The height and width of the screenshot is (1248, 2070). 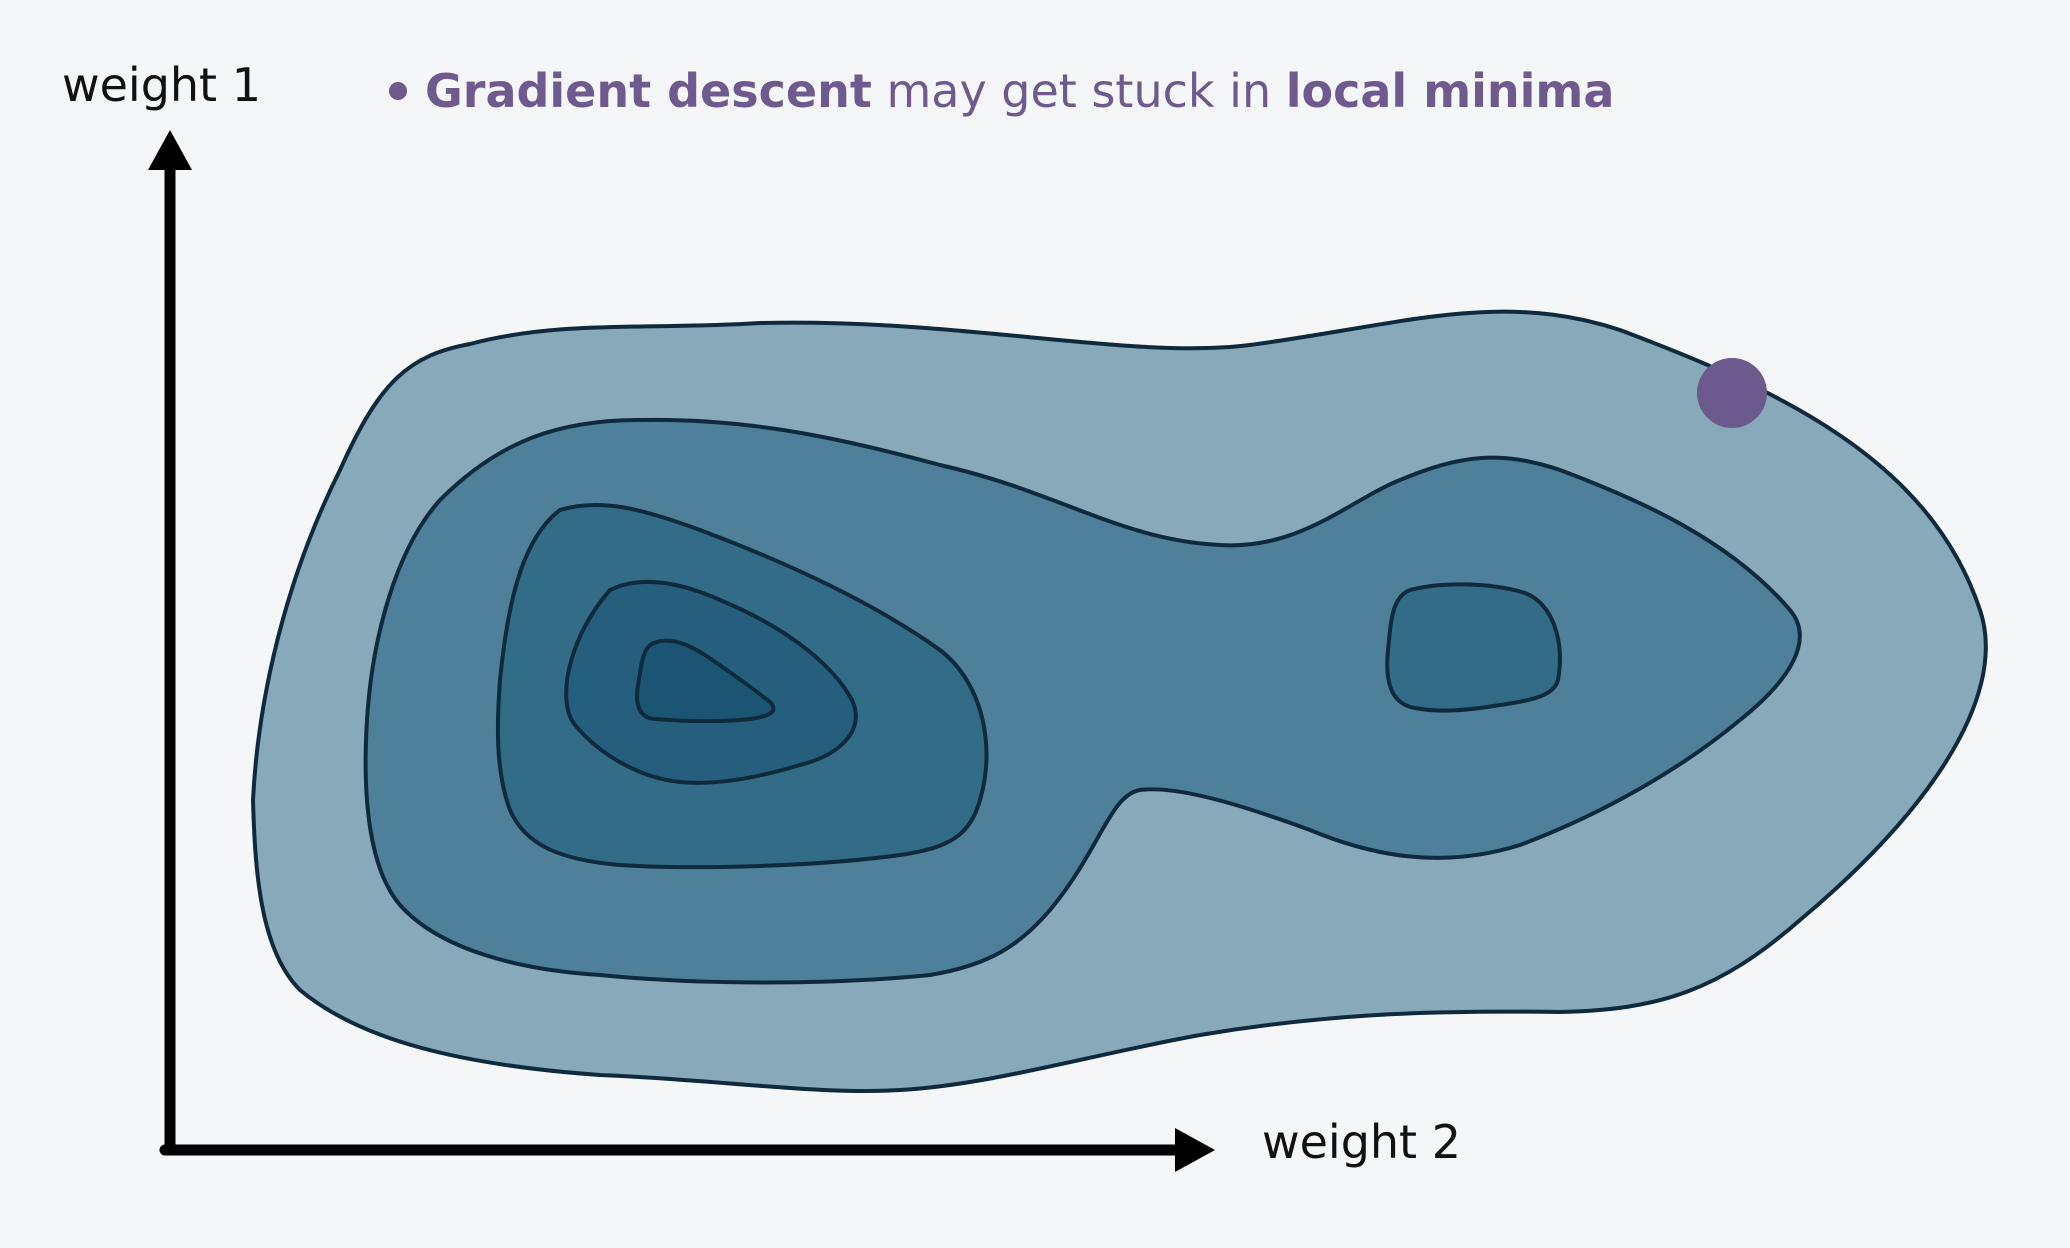 What do you see at coordinates (1195, 1150) in the screenshot?
I see `x-axis-arrow-icon` at bounding box center [1195, 1150].